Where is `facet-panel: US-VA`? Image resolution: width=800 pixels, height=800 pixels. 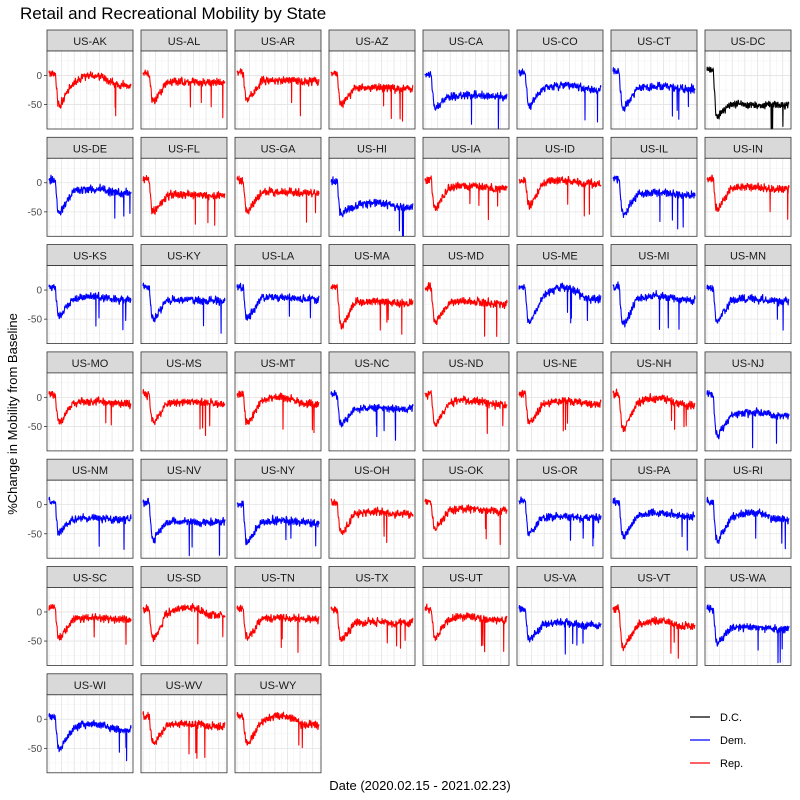 facet-panel: US-VA is located at coordinates (560, 616).